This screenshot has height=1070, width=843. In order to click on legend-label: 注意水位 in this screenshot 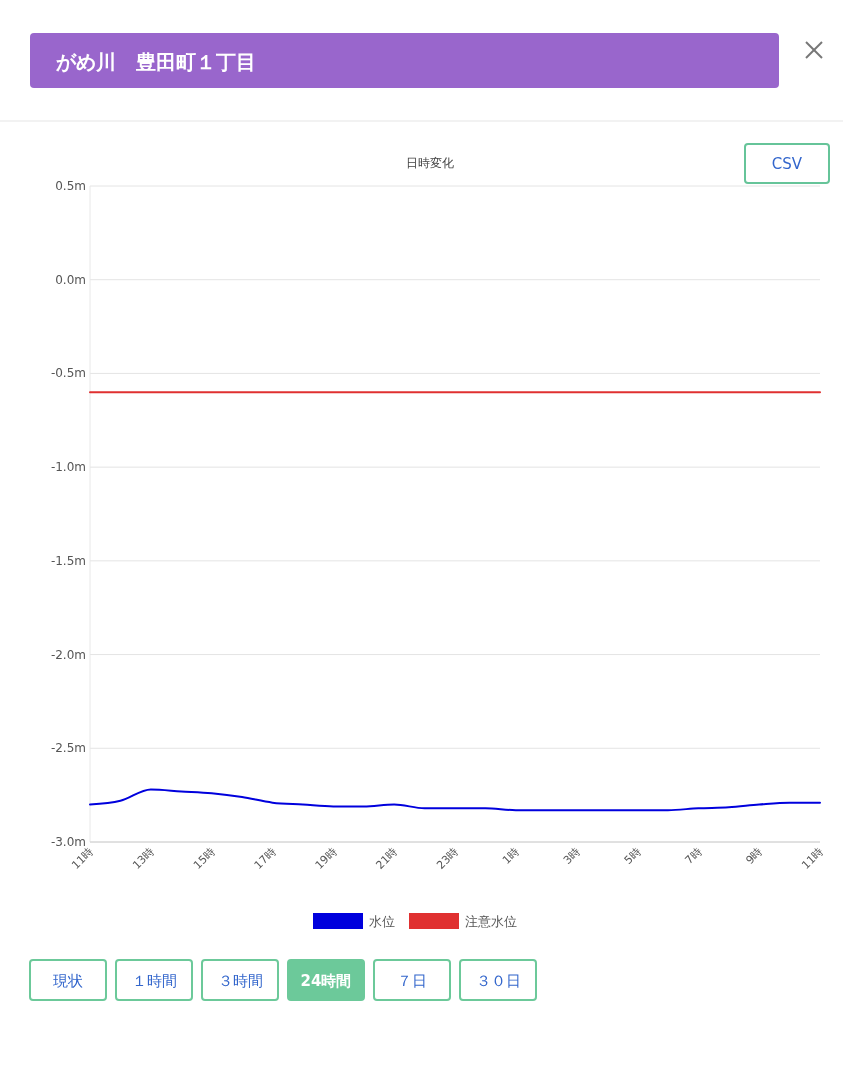, I will do `click(491, 921)`.